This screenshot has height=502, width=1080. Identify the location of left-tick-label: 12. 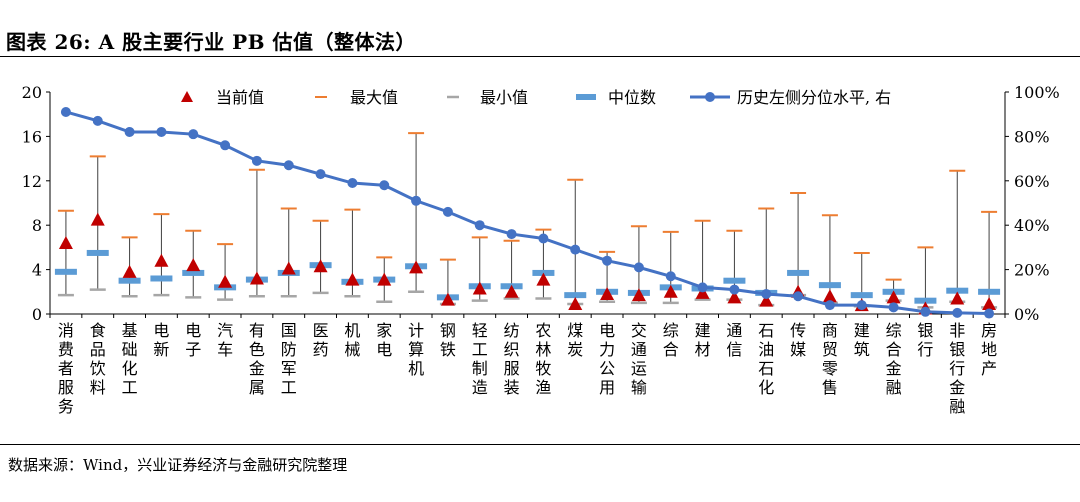
(32, 181).